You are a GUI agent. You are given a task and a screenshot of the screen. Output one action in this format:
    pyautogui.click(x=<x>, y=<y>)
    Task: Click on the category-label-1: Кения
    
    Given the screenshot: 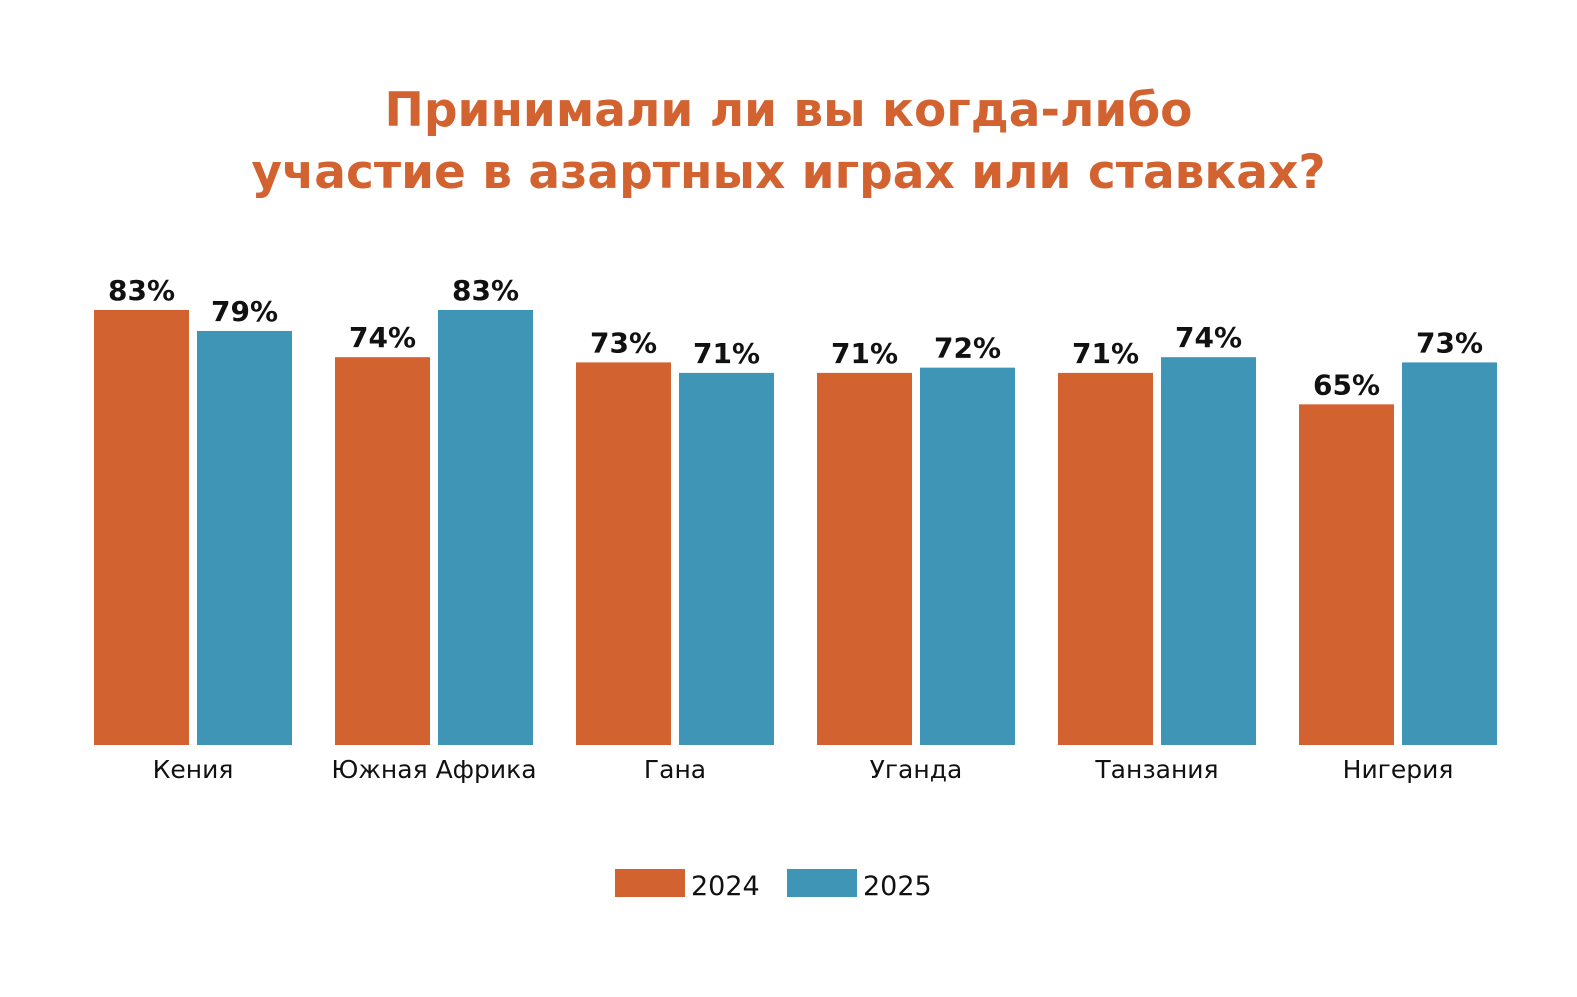 What is the action you would take?
    pyautogui.click(x=193, y=769)
    